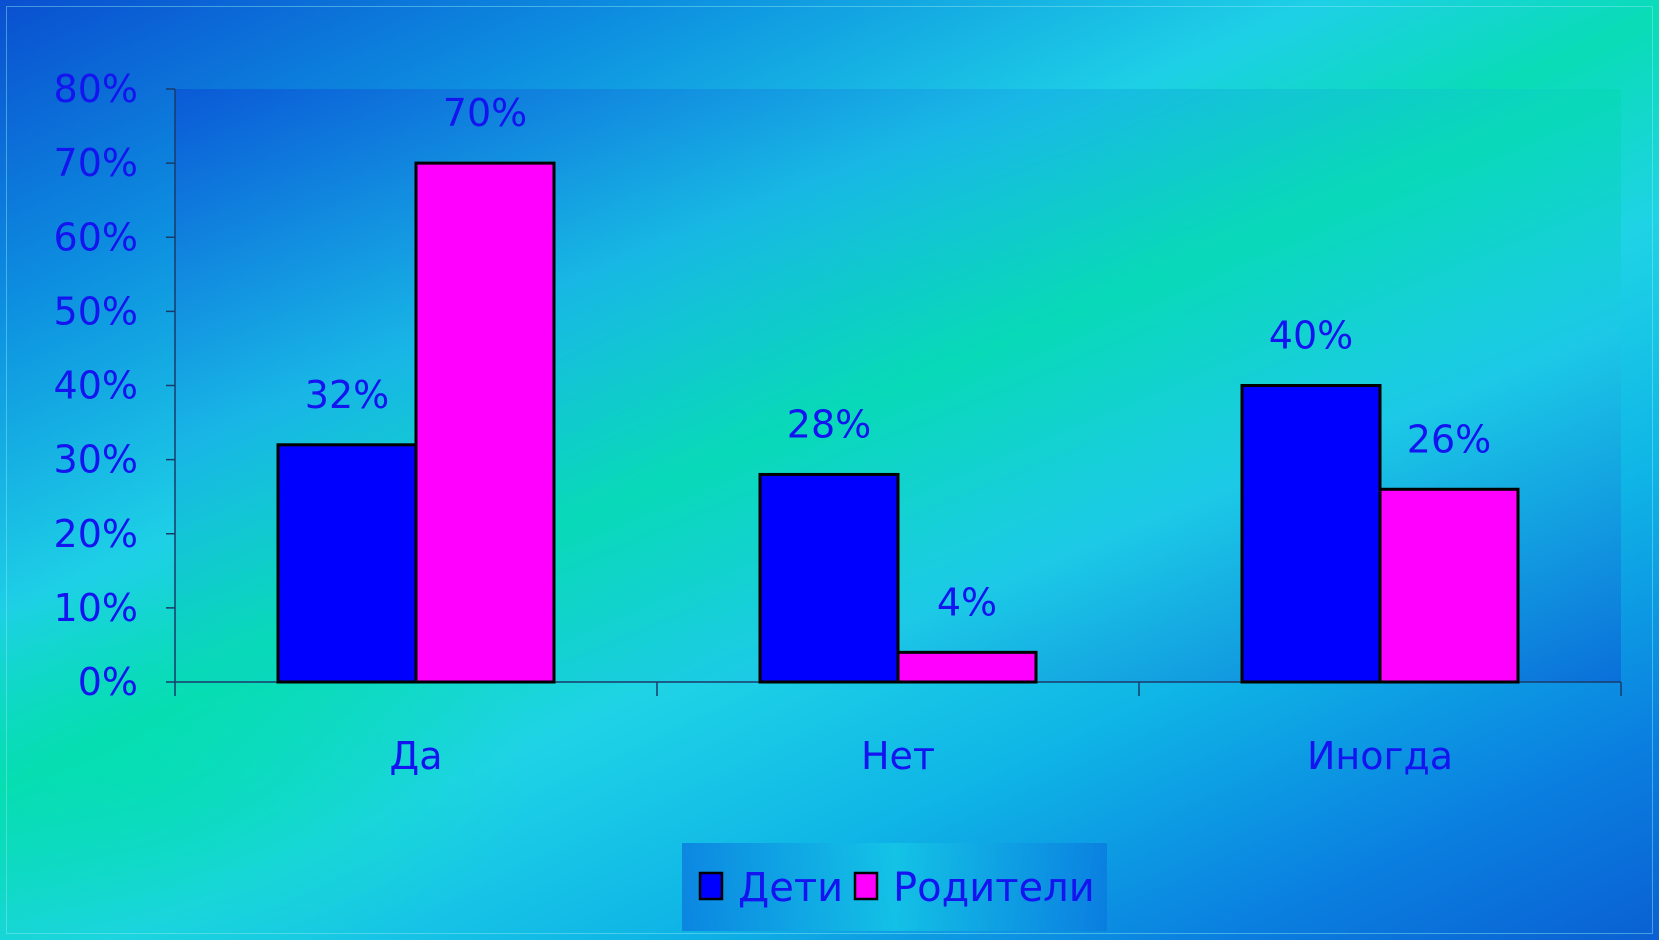 The height and width of the screenshot is (940, 1659). I want to click on x-tick-label: Нет, so click(898, 756).